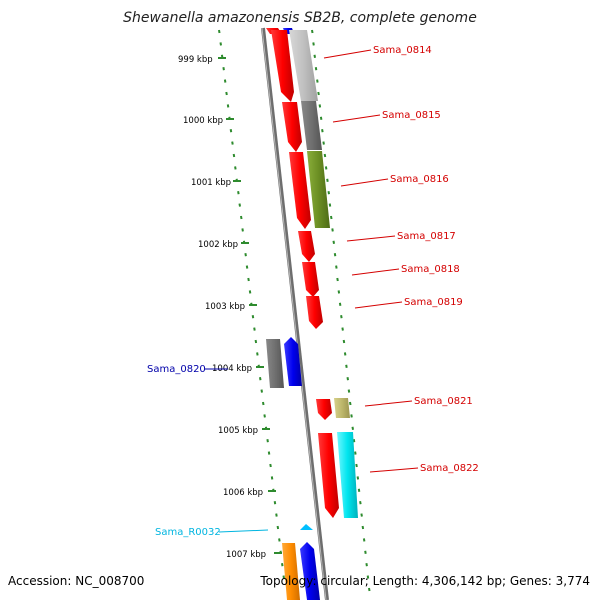 Image resolution: width=600 pixels, height=600 pixels. What do you see at coordinates (411, 115) in the screenshot?
I see `gene-label: Sama_0815` at bounding box center [411, 115].